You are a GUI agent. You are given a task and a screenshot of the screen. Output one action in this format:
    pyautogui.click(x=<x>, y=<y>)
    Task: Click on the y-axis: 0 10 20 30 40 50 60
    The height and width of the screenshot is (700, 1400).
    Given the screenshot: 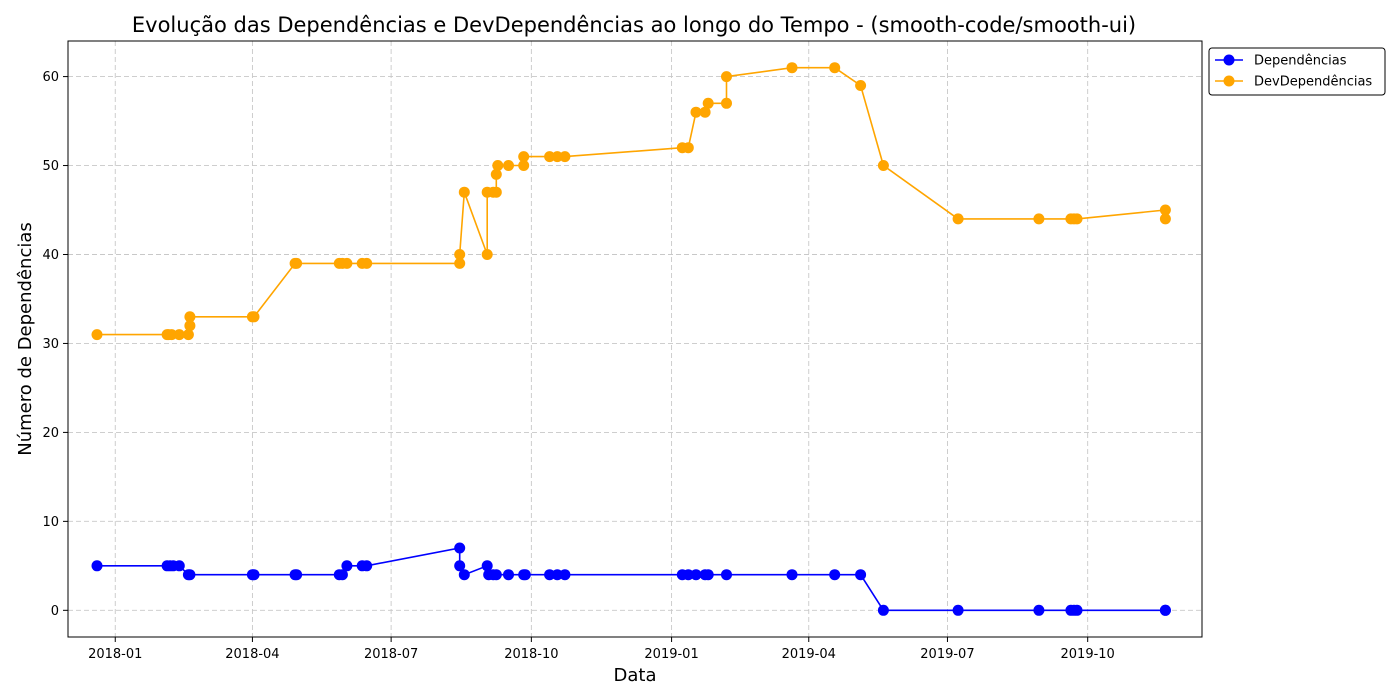 What is the action you would take?
    pyautogui.click(x=55, y=344)
    